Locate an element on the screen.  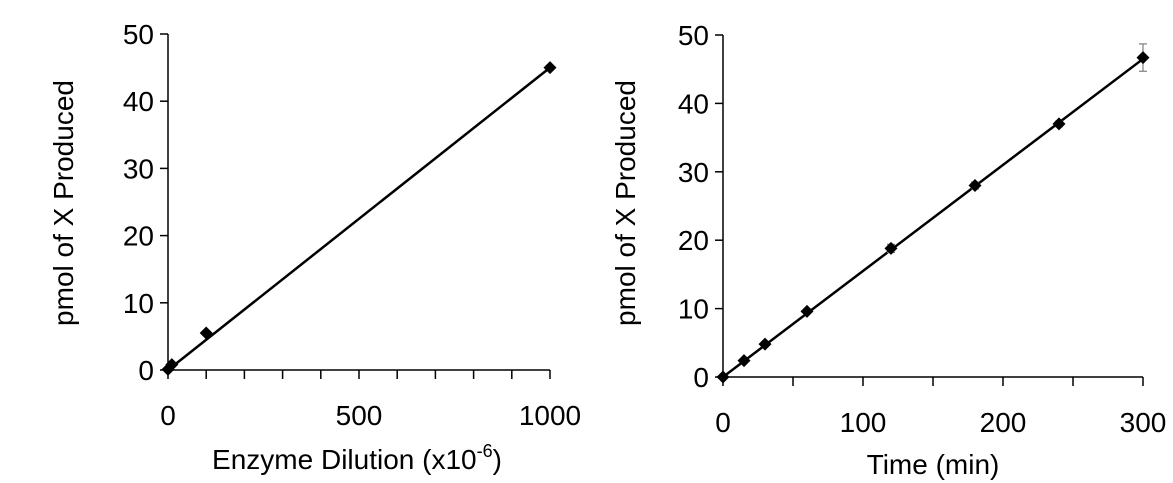
x-axis-label: Enzyme Dilution (x10-6) is located at coordinates (357, 458).